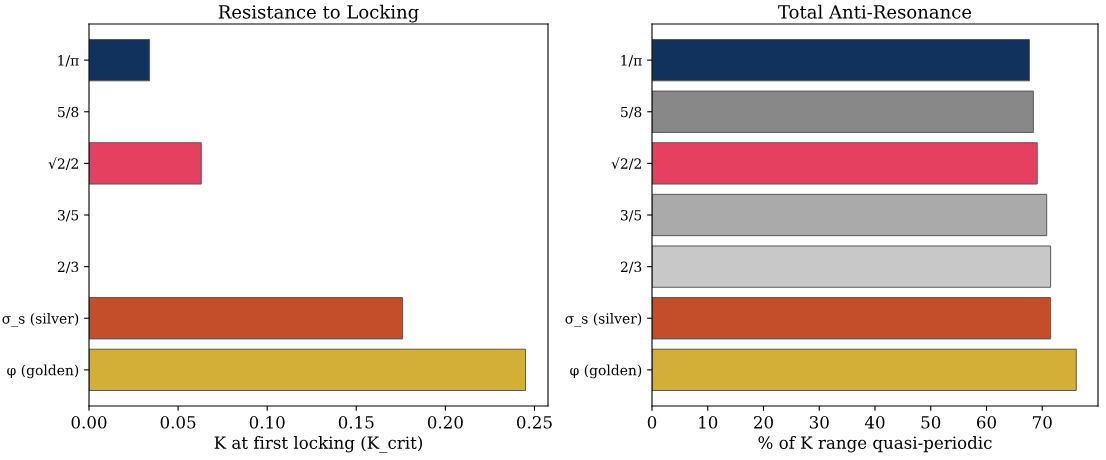  Describe the element at coordinates (534, 422) in the screenshot. I see `x-tick-label: 0.25` at that location.